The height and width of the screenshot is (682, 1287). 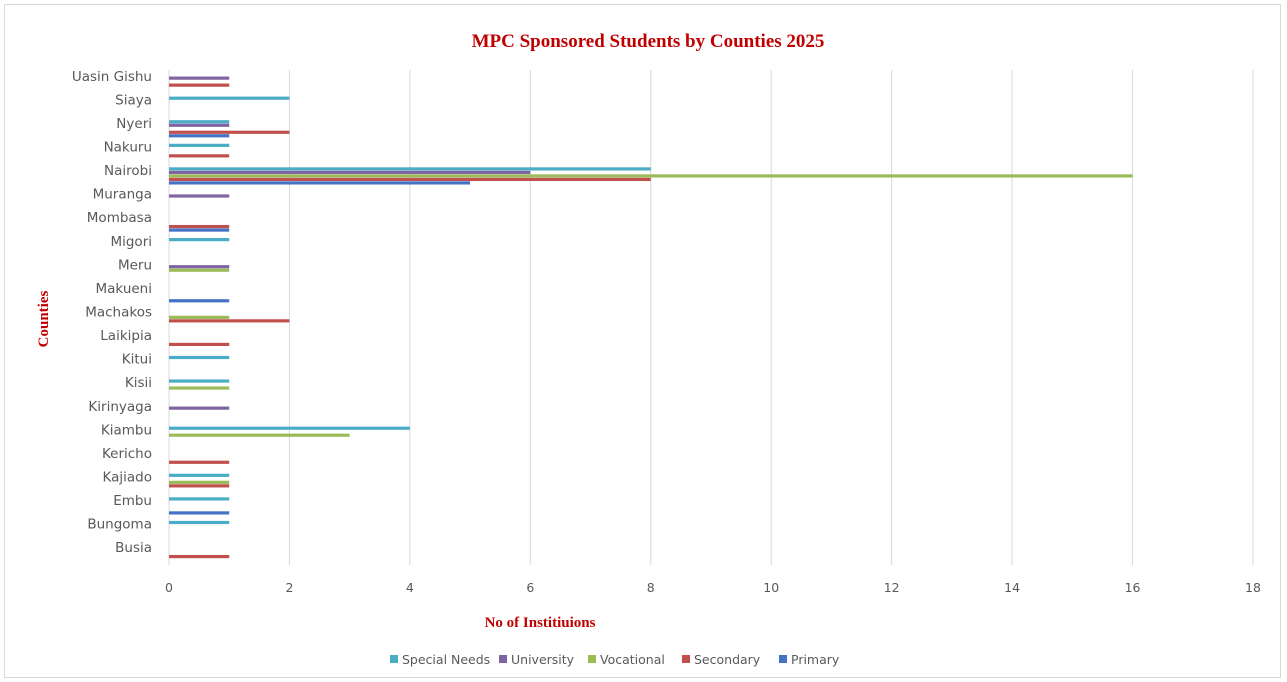 I want to click on x-tick-label: 18, so click(x=1253, y=587).